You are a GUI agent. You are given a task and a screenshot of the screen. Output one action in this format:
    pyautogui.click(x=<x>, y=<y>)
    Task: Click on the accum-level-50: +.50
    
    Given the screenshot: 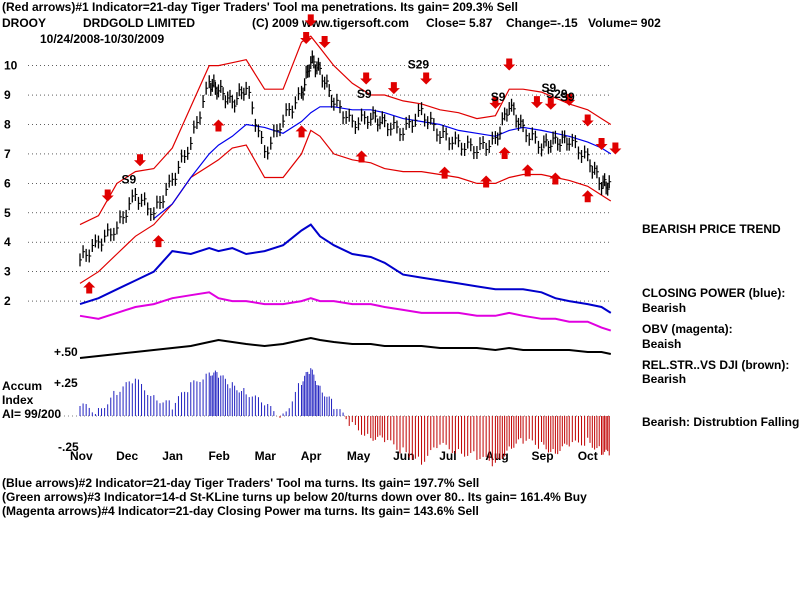 What is the action you would take?
    pyautogui.click(x=66, y=352)
    